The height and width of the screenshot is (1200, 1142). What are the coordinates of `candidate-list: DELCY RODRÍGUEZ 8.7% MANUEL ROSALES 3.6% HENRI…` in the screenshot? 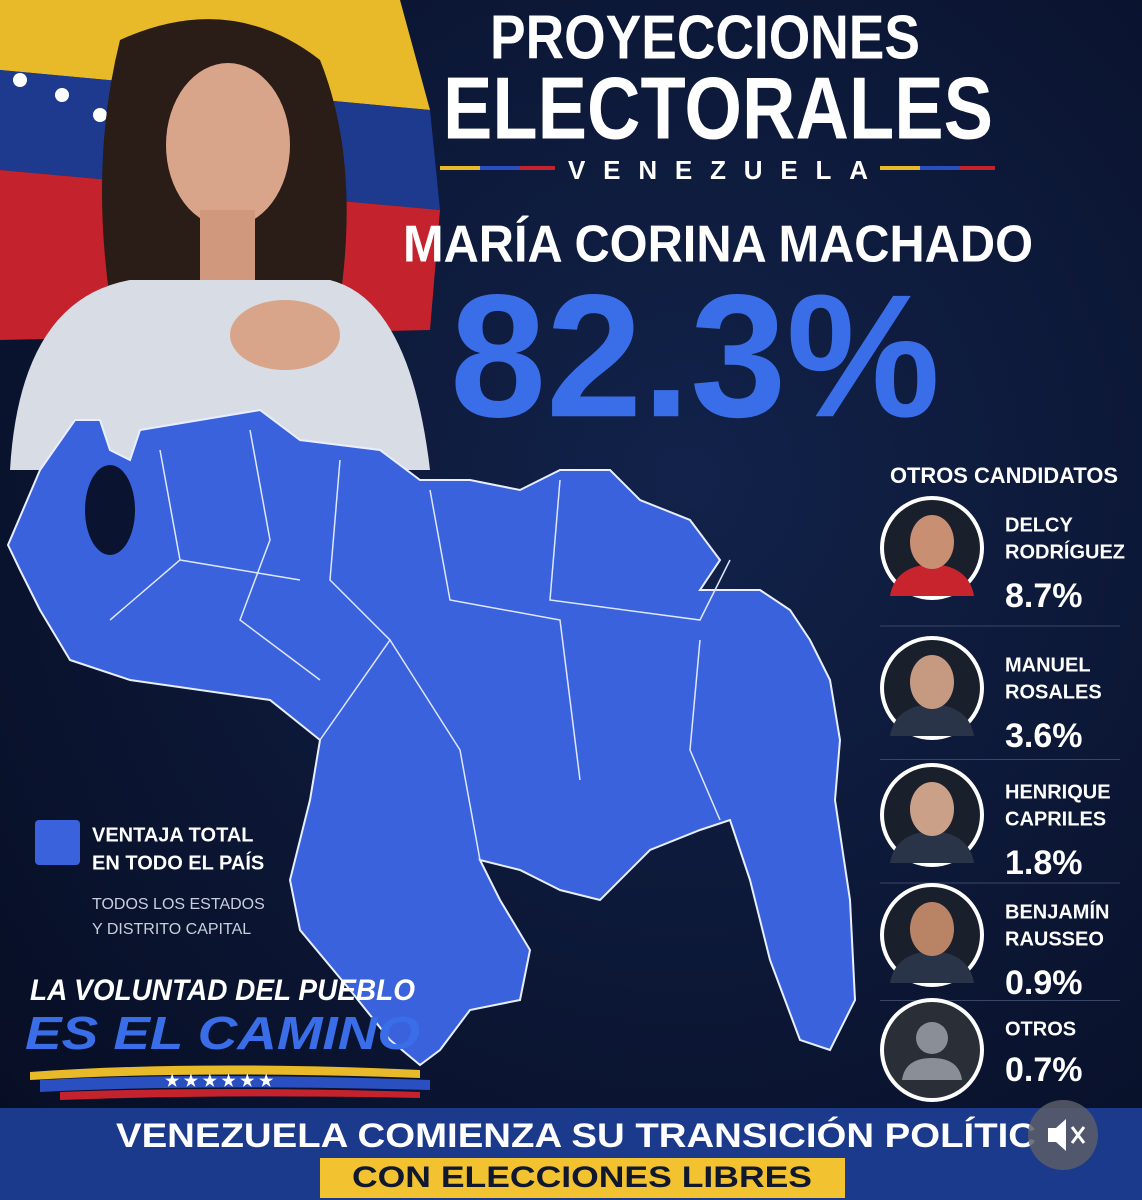 It's located at (1002, 799).